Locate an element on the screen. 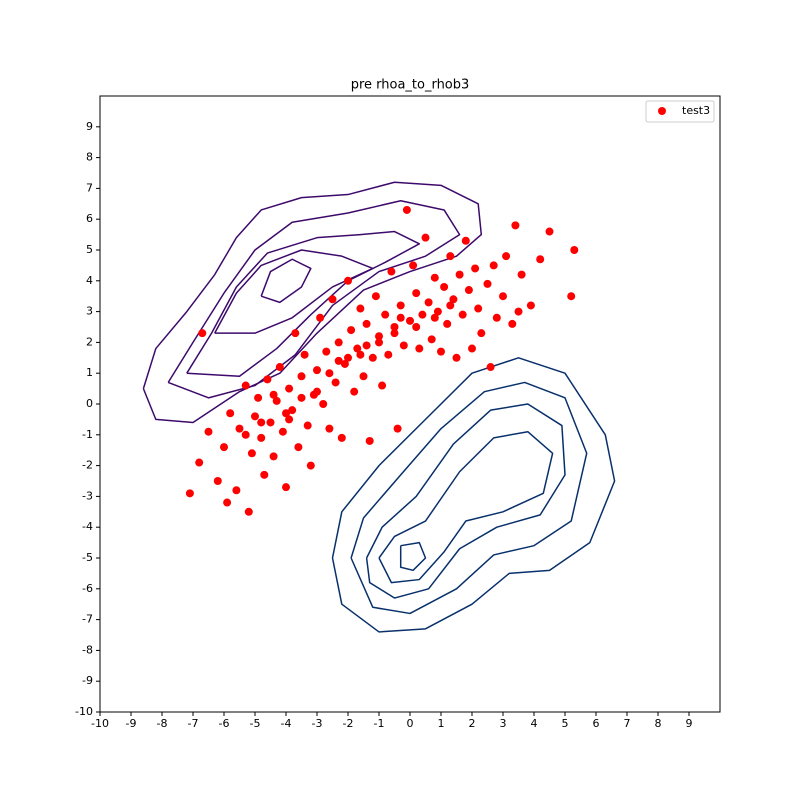 Image resolution: width=800 pixels, height=804 pixels. legend-marker is located at coordinates (662, 111).